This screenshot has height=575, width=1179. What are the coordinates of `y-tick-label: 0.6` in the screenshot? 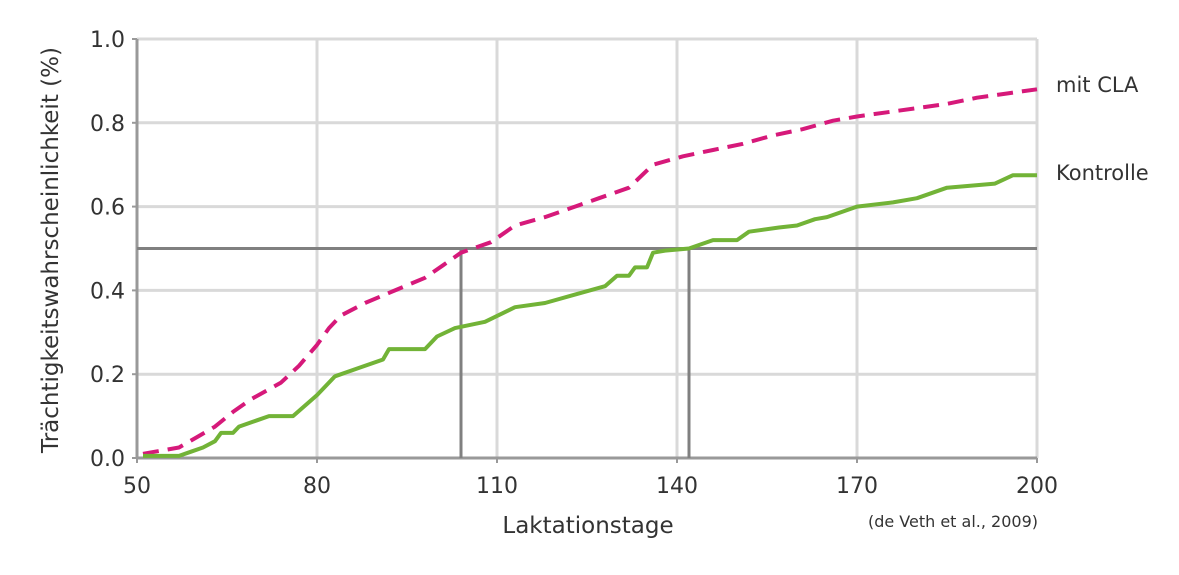 It's located at (107, 208).